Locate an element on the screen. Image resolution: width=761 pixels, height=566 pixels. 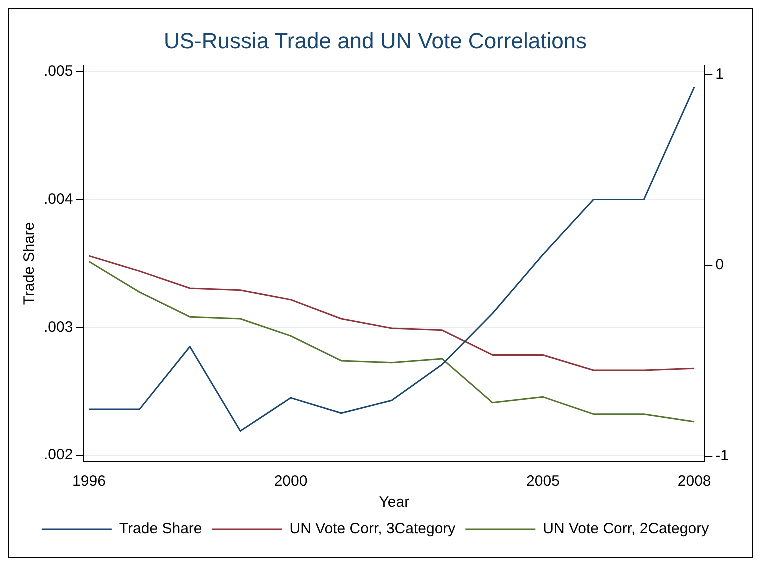
x-tick-label: 1996 is located at coordinates (89, 481).